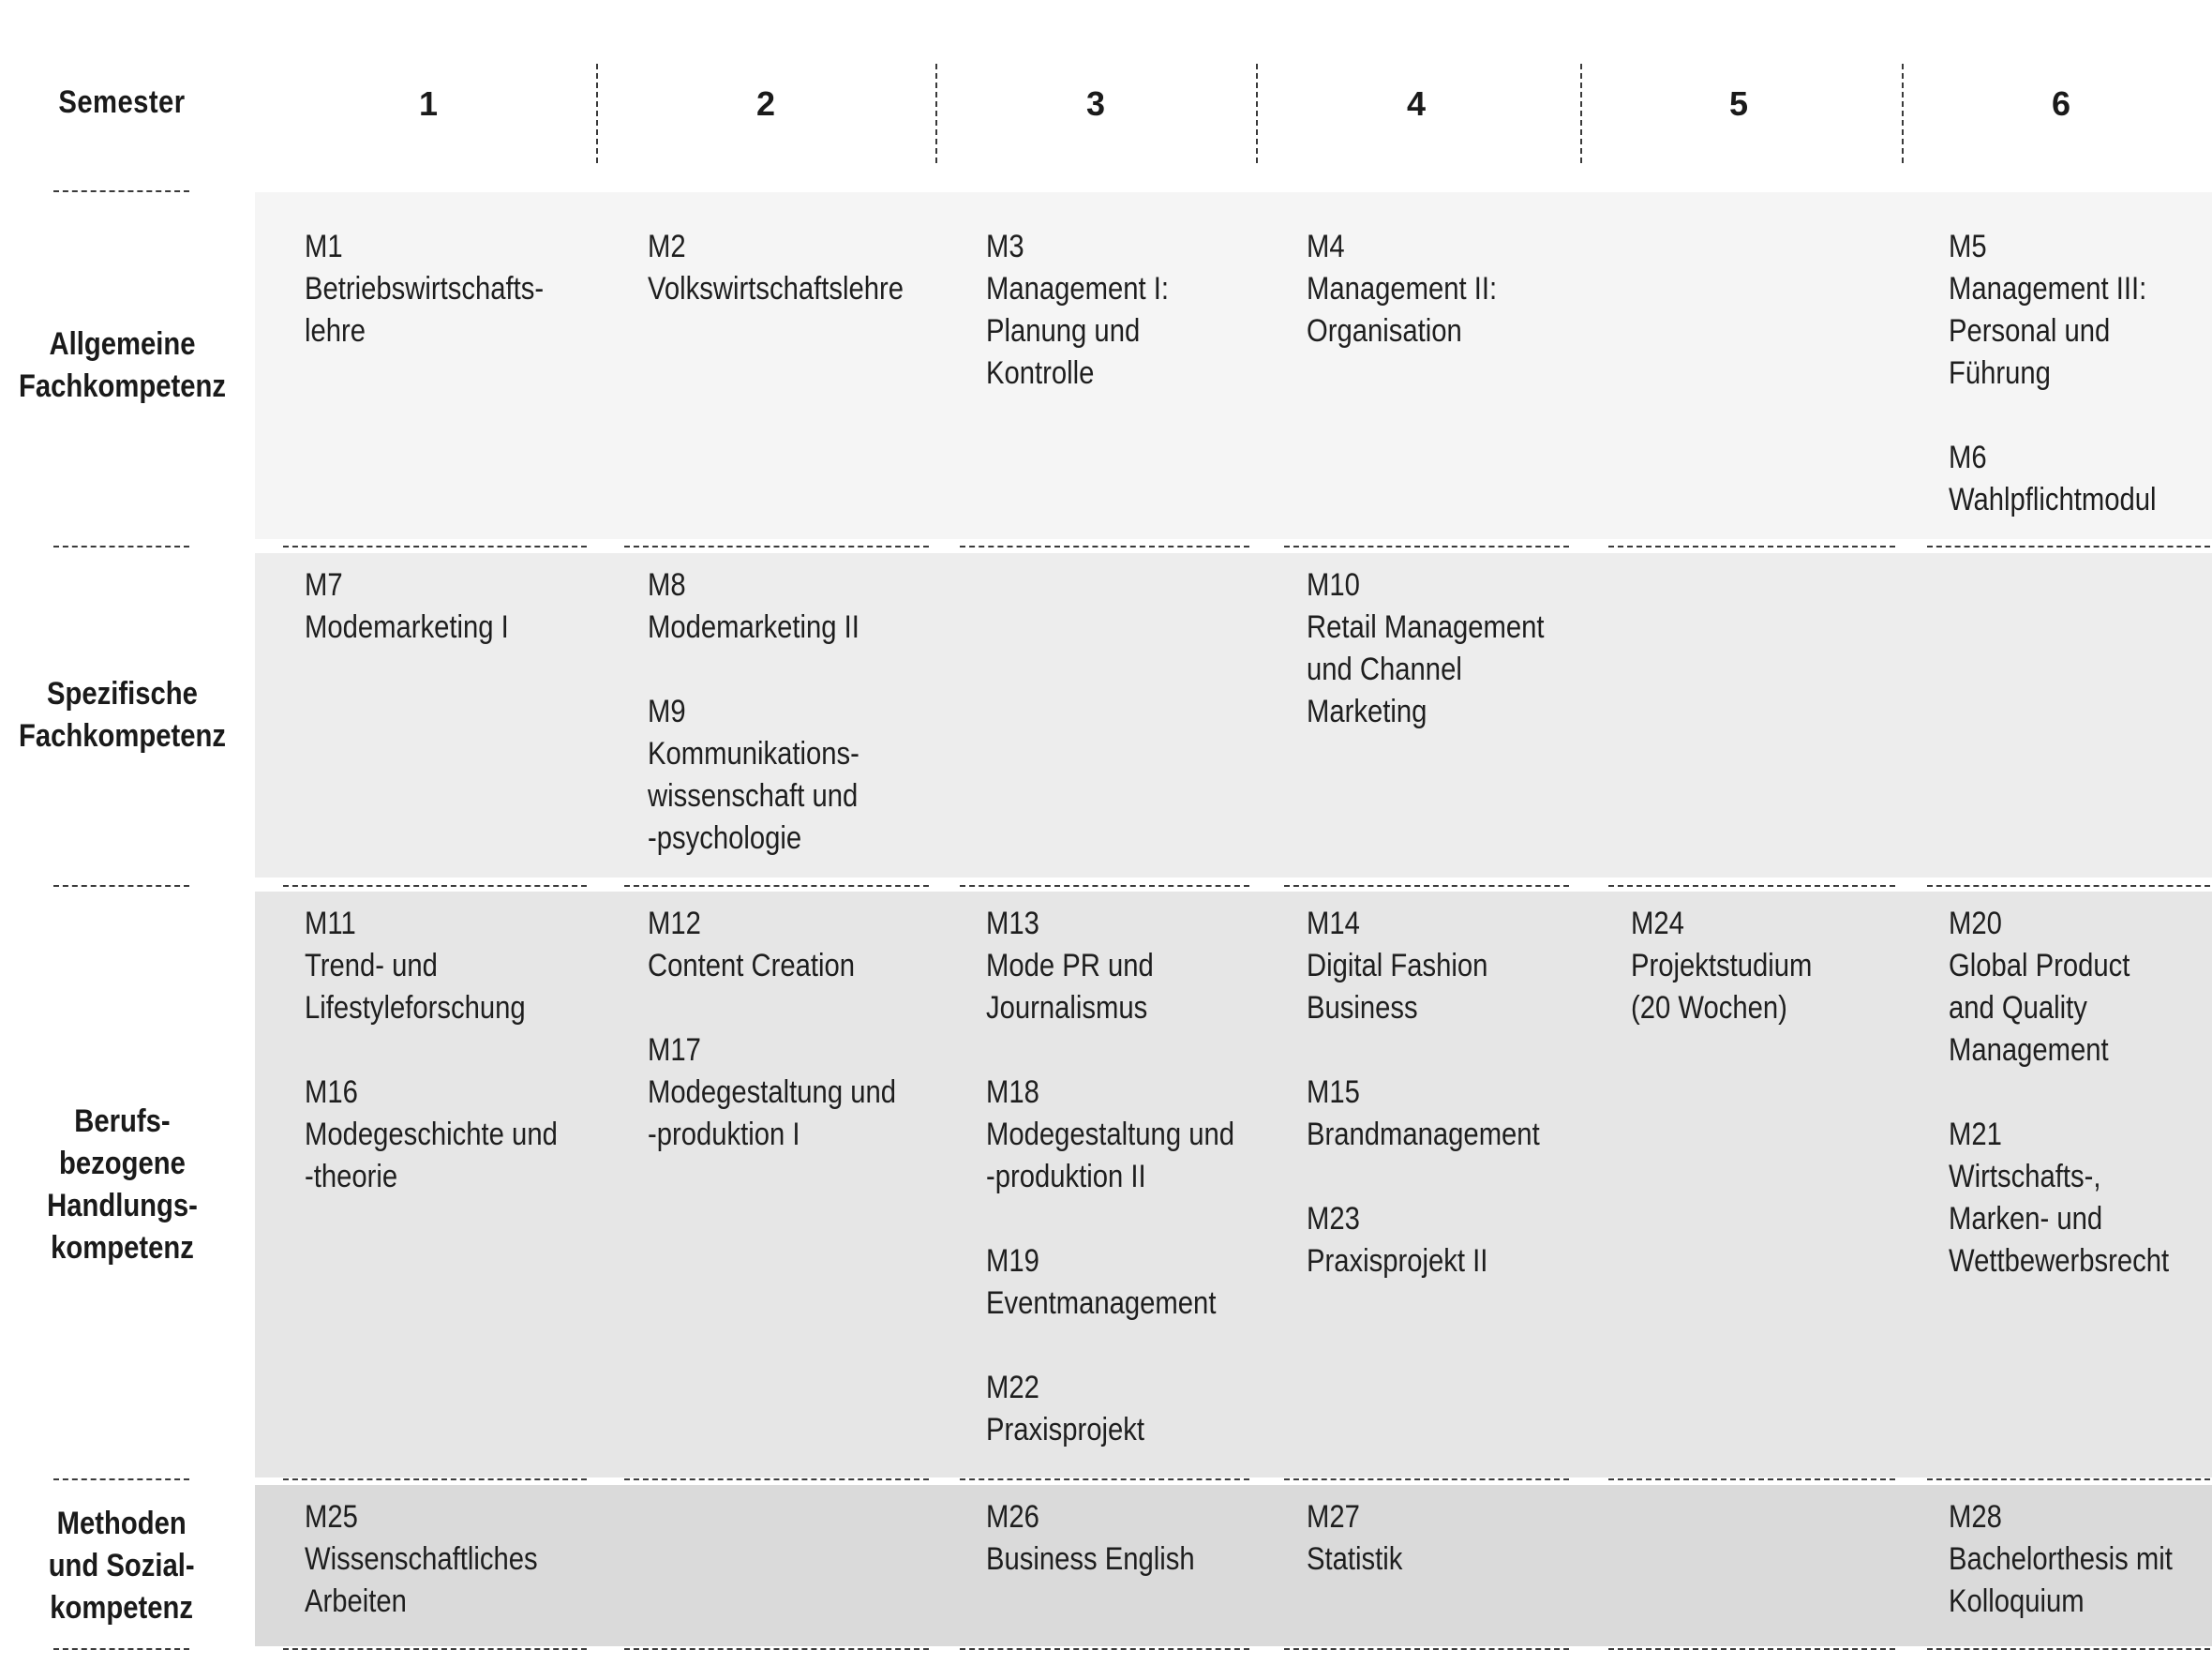  Describe the element at coordinates (324, 585) in the screenshot. I see `module-code: M7` at that location.